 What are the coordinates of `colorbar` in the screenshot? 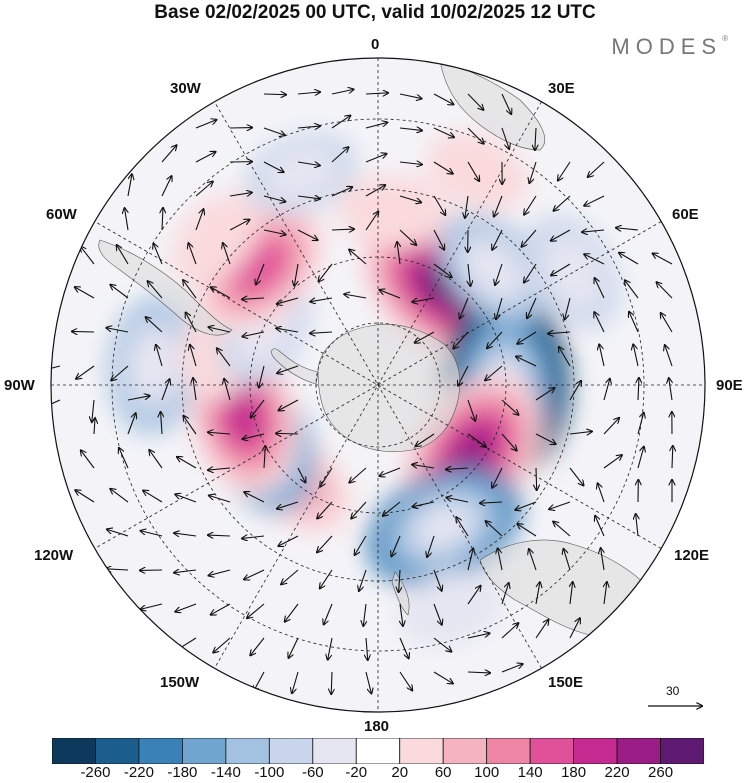 It's located at (378, 751).